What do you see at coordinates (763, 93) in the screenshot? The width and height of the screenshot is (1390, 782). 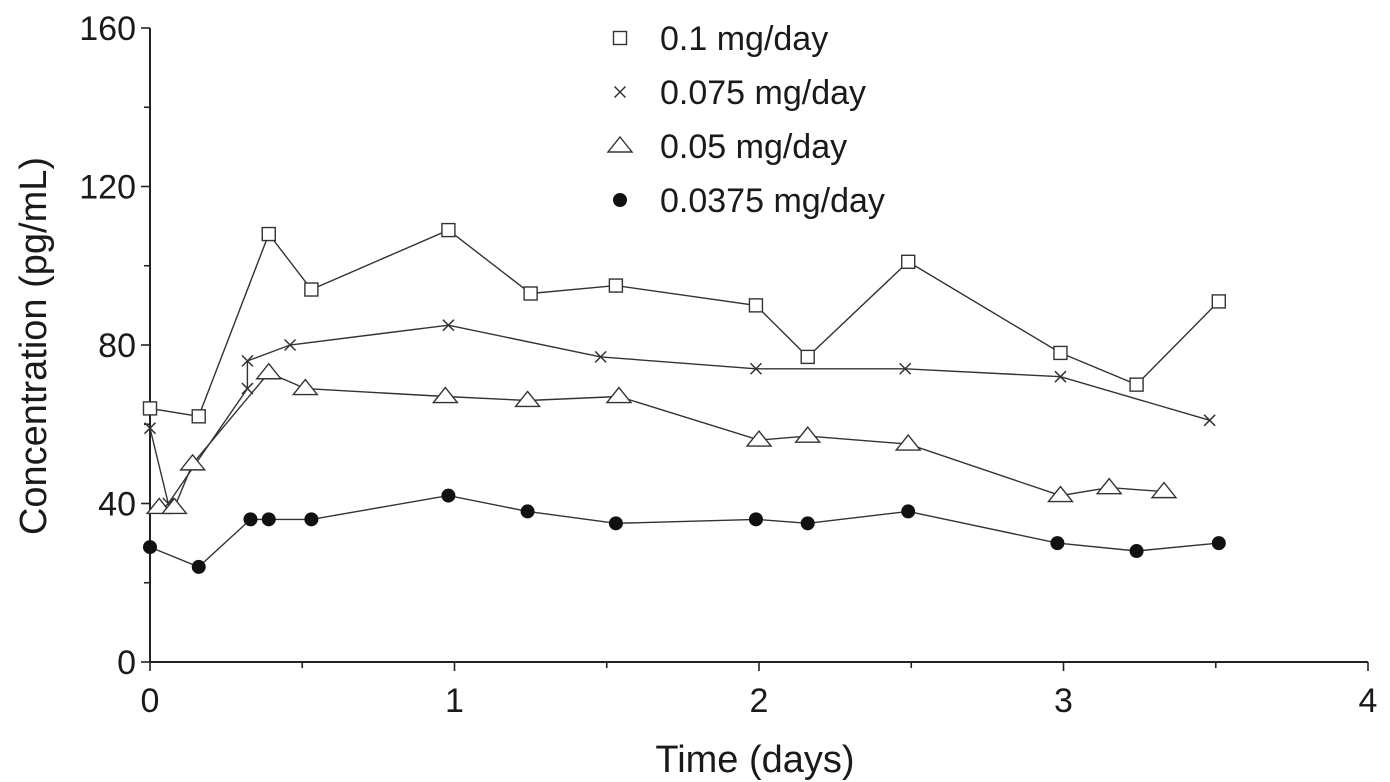 I see `legend-label: 0.075 mg/day` at bounding box center [763, 93].